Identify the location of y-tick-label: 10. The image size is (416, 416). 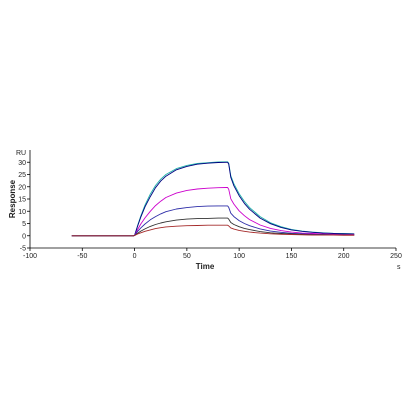
(22, 212).